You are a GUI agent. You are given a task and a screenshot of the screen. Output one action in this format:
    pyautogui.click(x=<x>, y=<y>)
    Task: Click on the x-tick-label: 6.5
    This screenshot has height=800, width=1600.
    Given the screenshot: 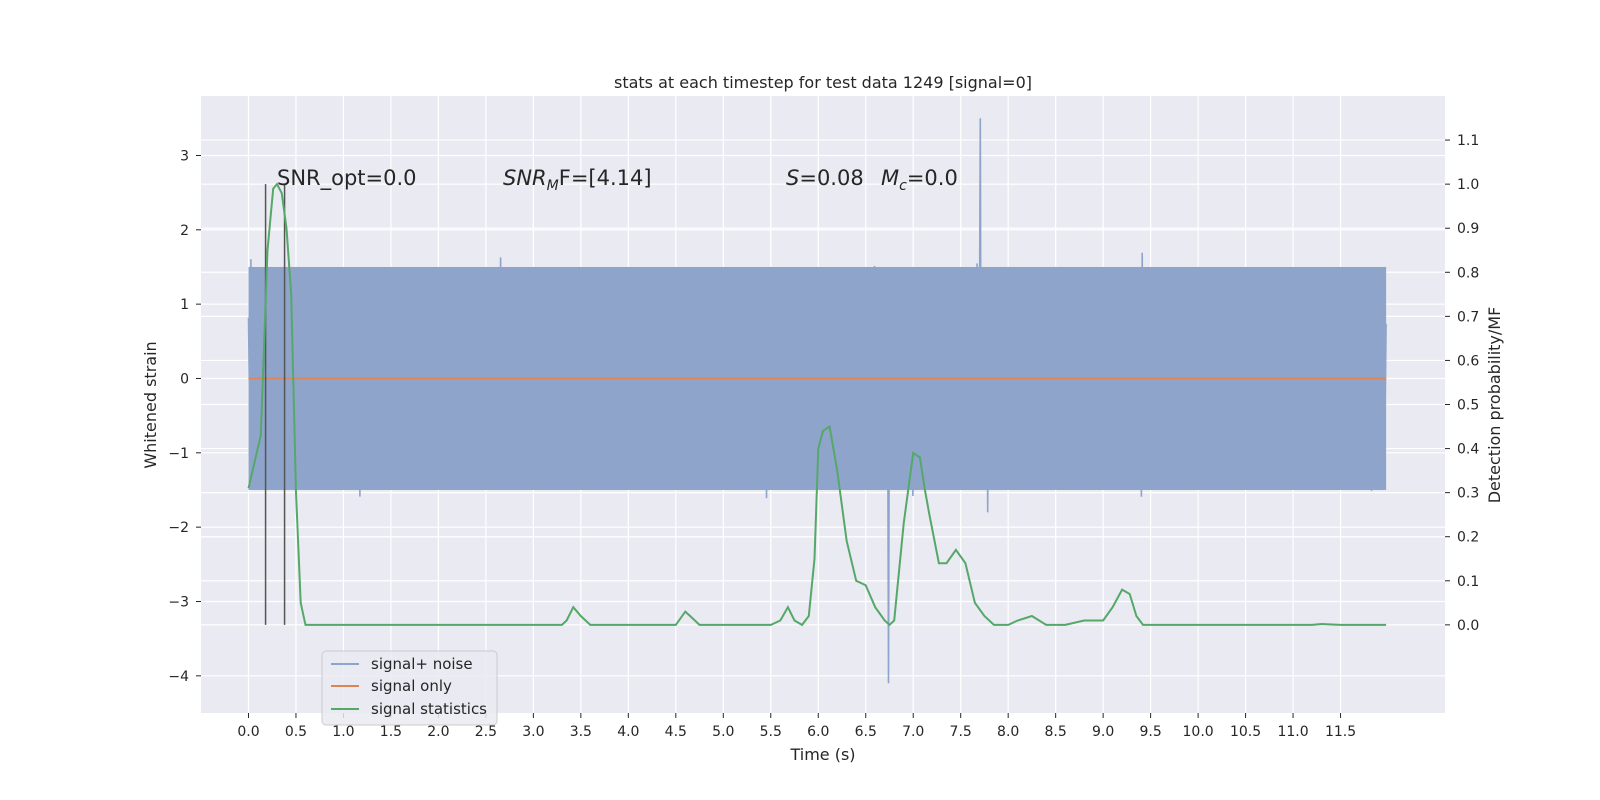 What is the action you would take?
    pyautogui.click(x=866, y=732)
    